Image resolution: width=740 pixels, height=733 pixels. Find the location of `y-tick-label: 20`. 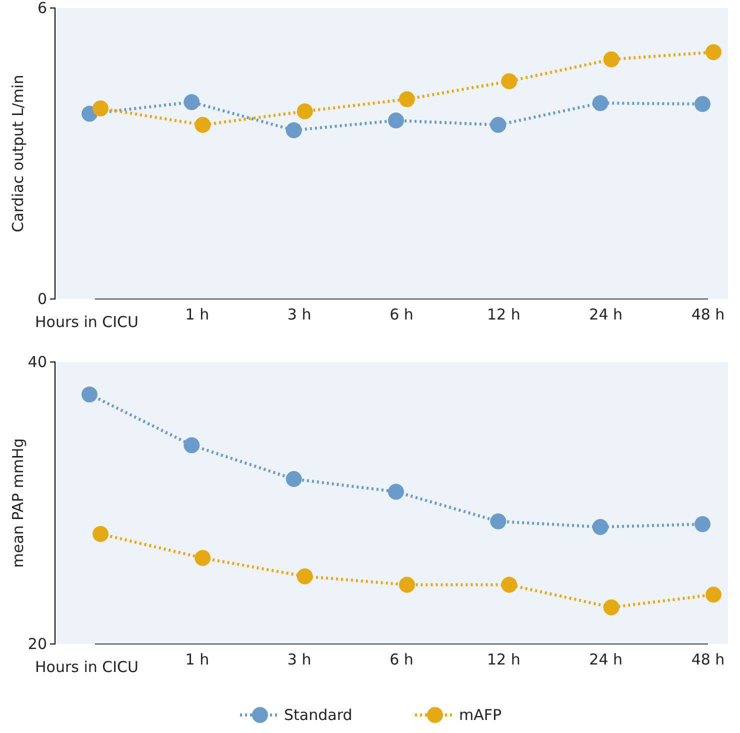

y-tick-label: 20 is located at coordinates (37, 643).